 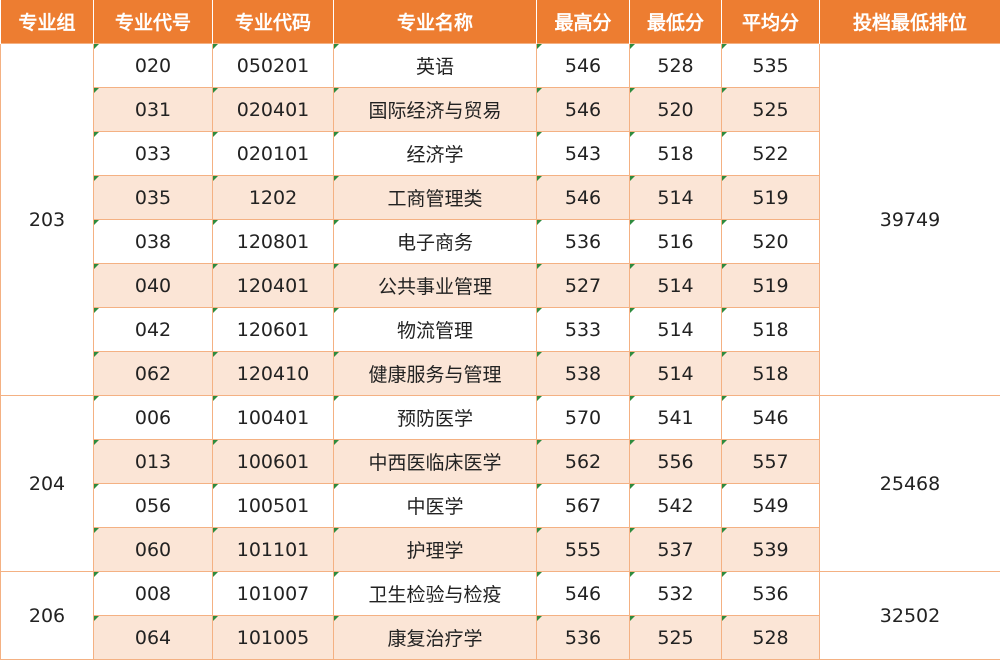 I want to click on major-name-cell: 电子商务, so click(x=435, y=241).